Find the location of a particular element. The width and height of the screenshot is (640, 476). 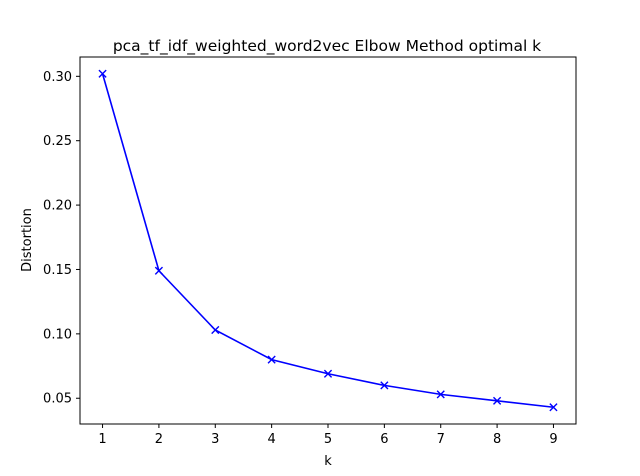

y-tick-label: 0.25 is located at coordinates (57, 141).